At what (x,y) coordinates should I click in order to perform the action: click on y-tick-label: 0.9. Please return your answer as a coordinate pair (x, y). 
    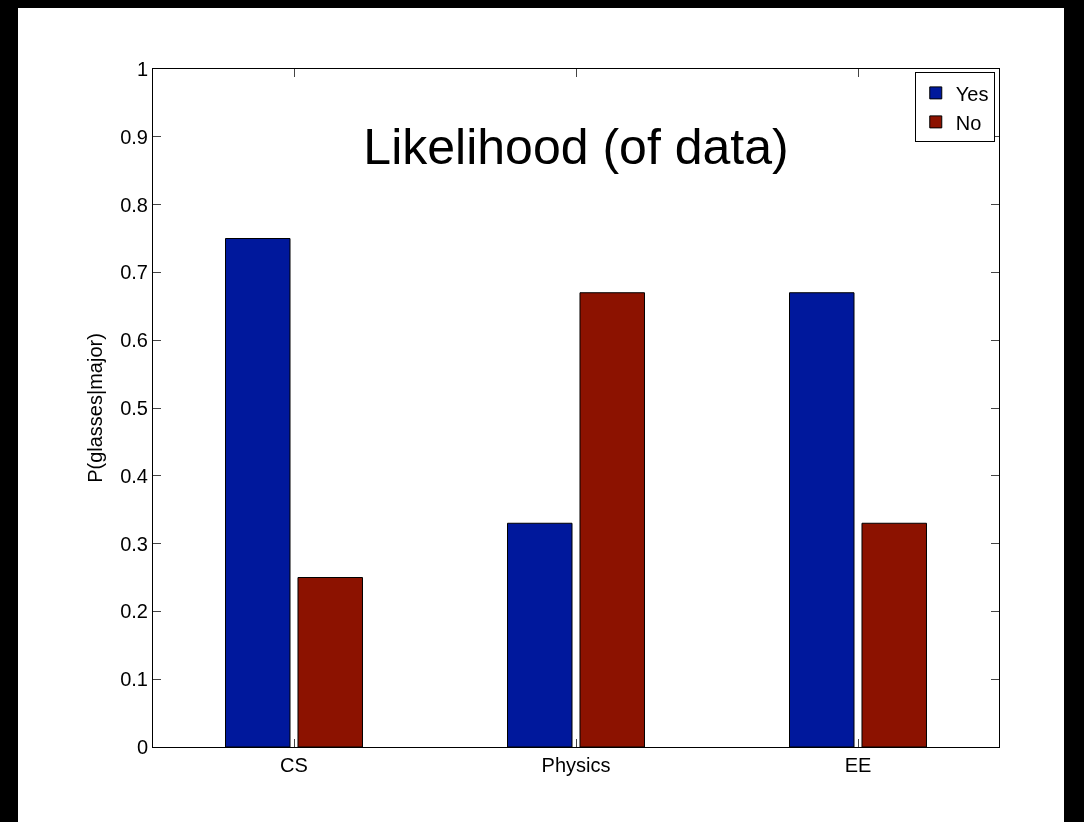
    Looking at the image, I should click on (134, 136).